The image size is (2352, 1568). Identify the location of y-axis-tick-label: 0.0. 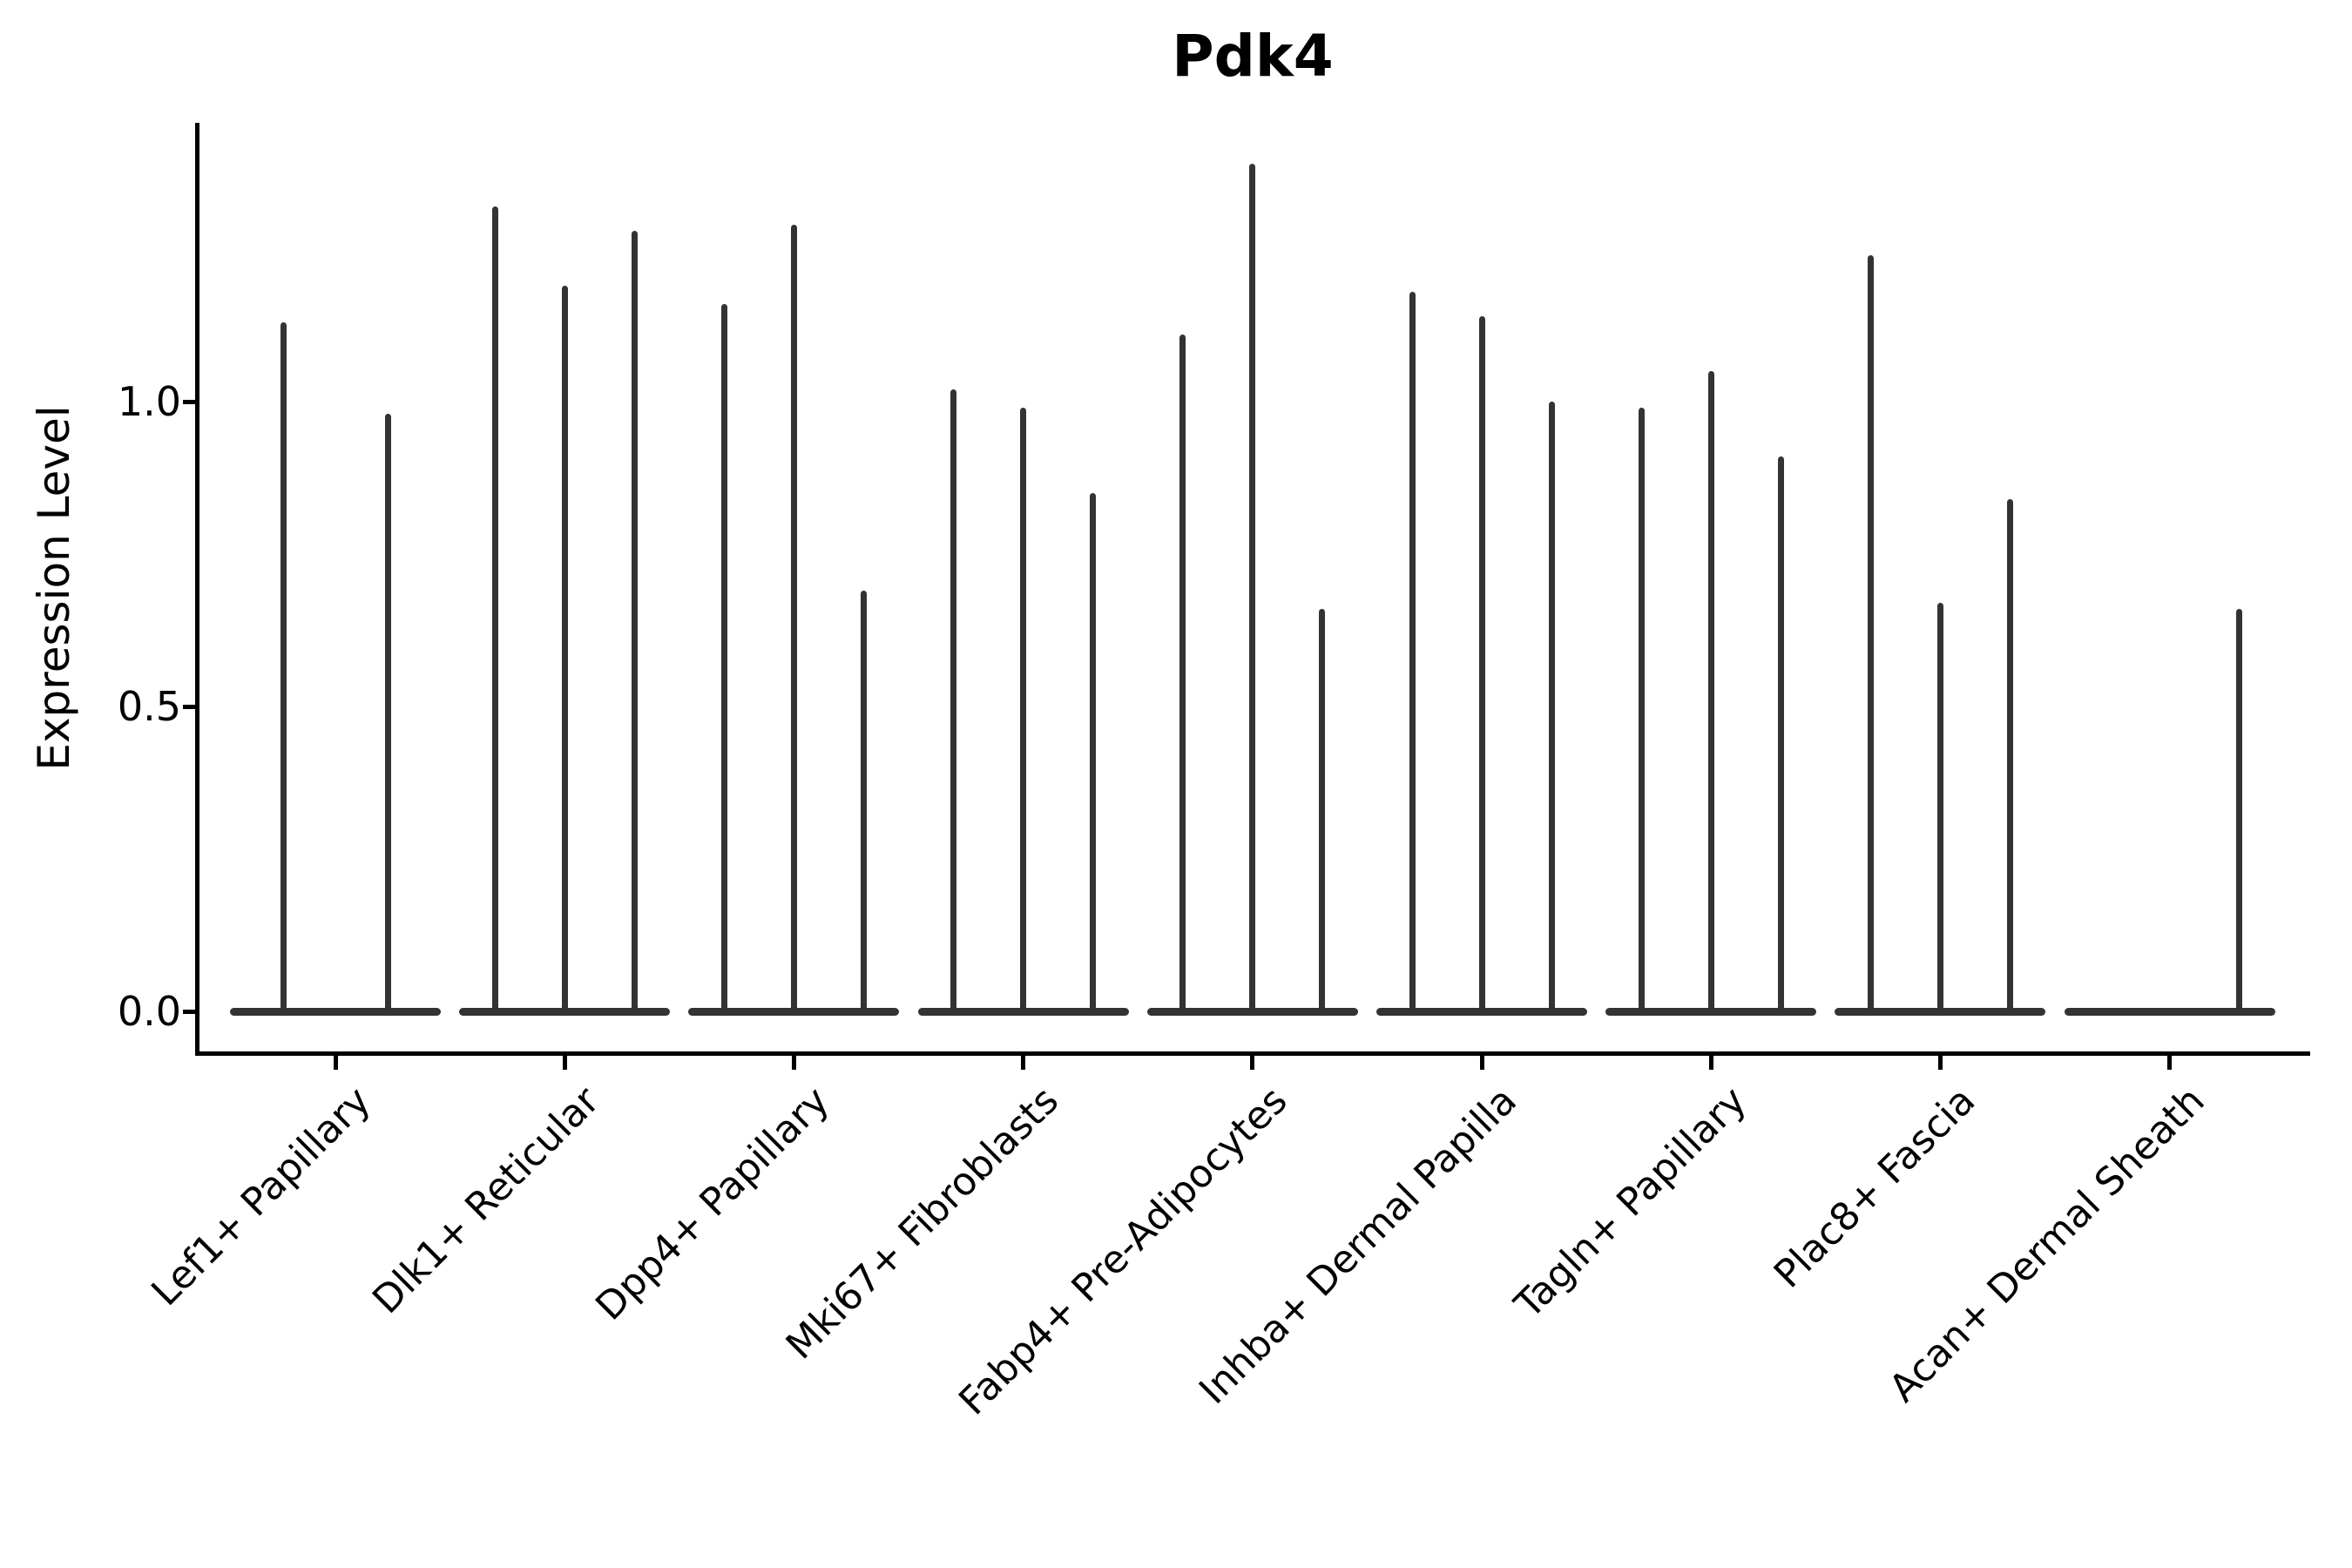
(149, 1012).